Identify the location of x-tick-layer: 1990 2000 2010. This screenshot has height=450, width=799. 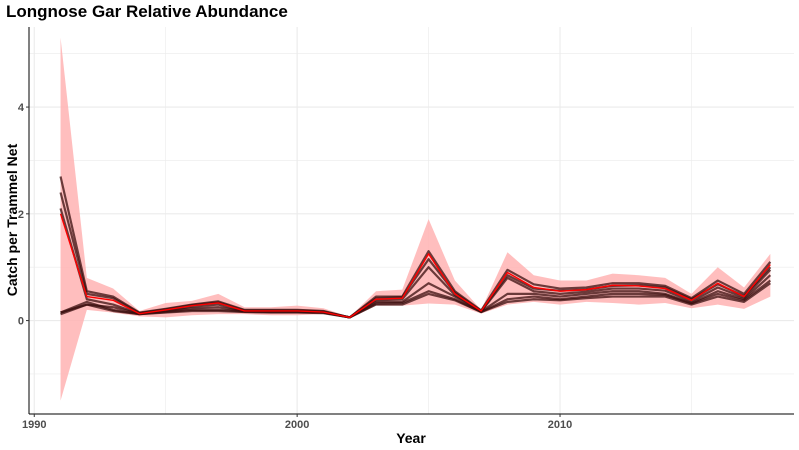
(297, 422).